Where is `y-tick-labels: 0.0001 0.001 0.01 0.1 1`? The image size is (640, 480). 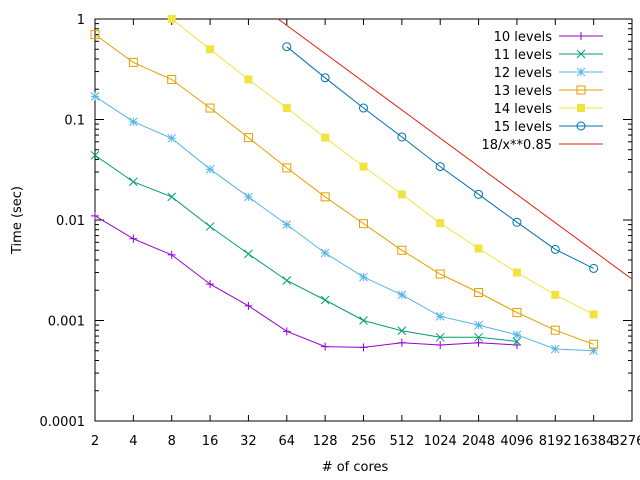 y-tick-labels: 0.0001 0.001 0.01 0.1 1 is located at coordinates (63, 221).